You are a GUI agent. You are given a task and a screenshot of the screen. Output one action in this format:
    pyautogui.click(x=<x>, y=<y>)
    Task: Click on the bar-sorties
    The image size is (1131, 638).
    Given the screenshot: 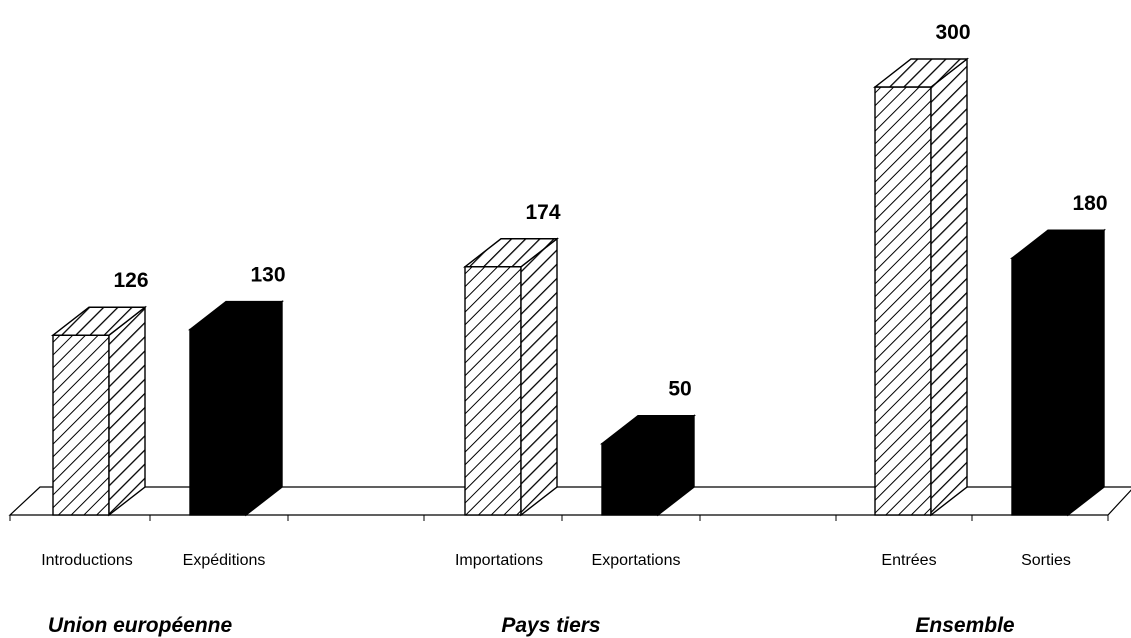 What is the action you would take?
    pyautogui.click(x=1058, y=372)
    